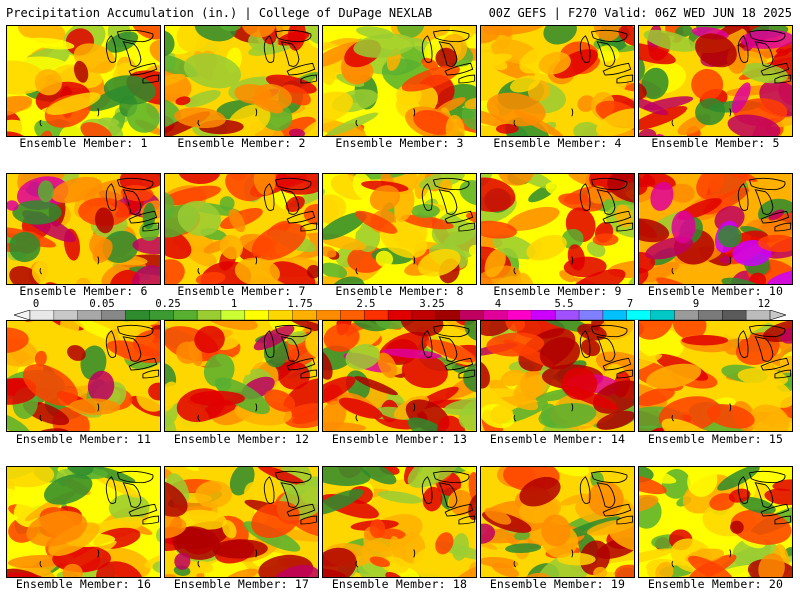 This screenshot has height=600, width=800. I want to click on ensemble-member-caption: Ensemble Member: 4, so click(557, 143).